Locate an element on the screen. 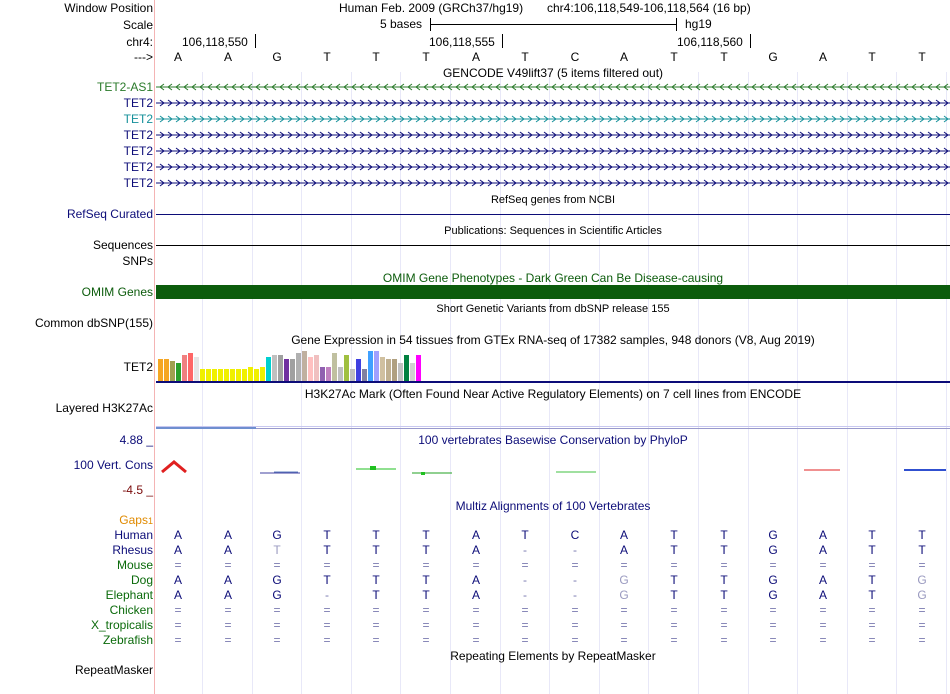  refseq-gene-line is located at coordinates (553, 214).